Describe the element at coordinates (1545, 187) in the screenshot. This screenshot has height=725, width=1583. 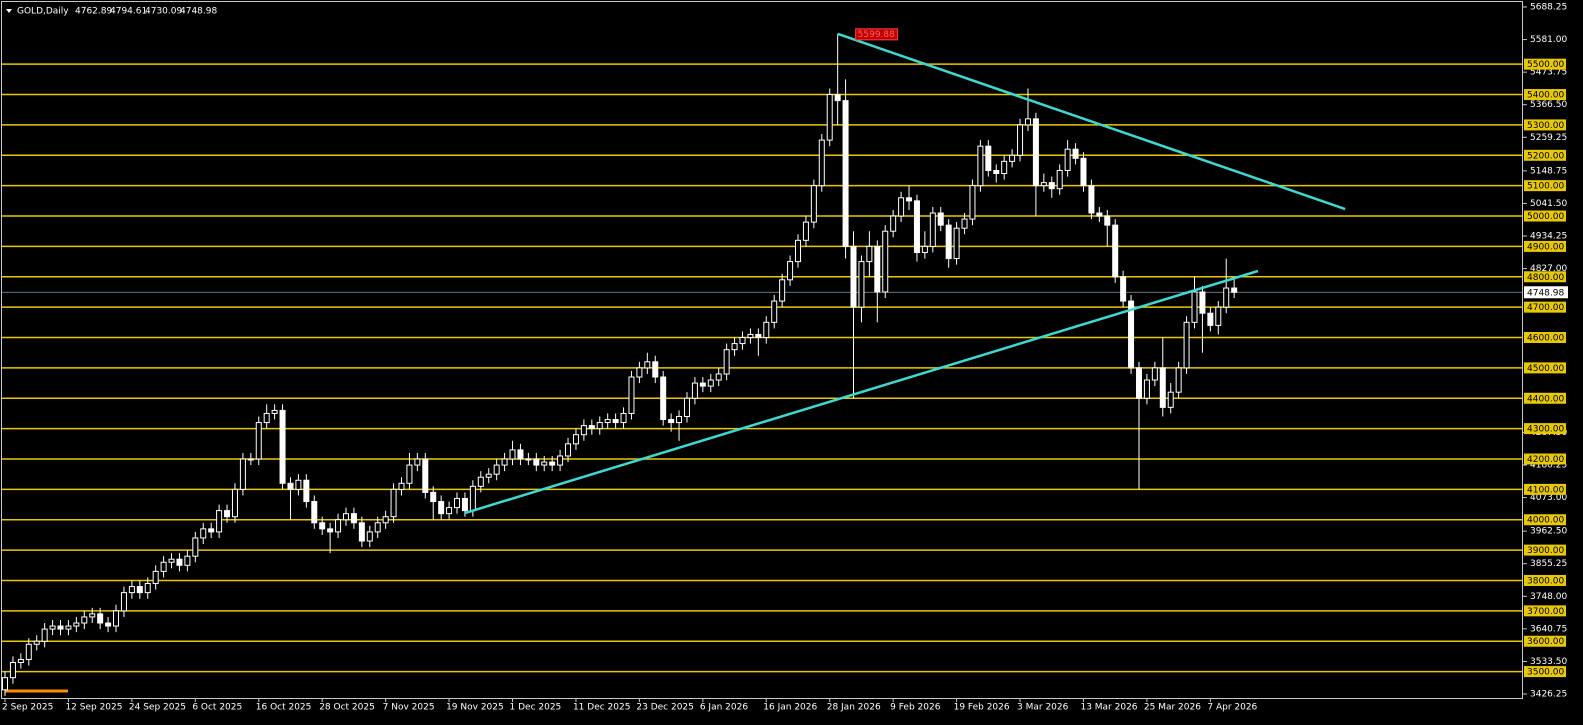
I see `level-label: 5100.00` at that location.